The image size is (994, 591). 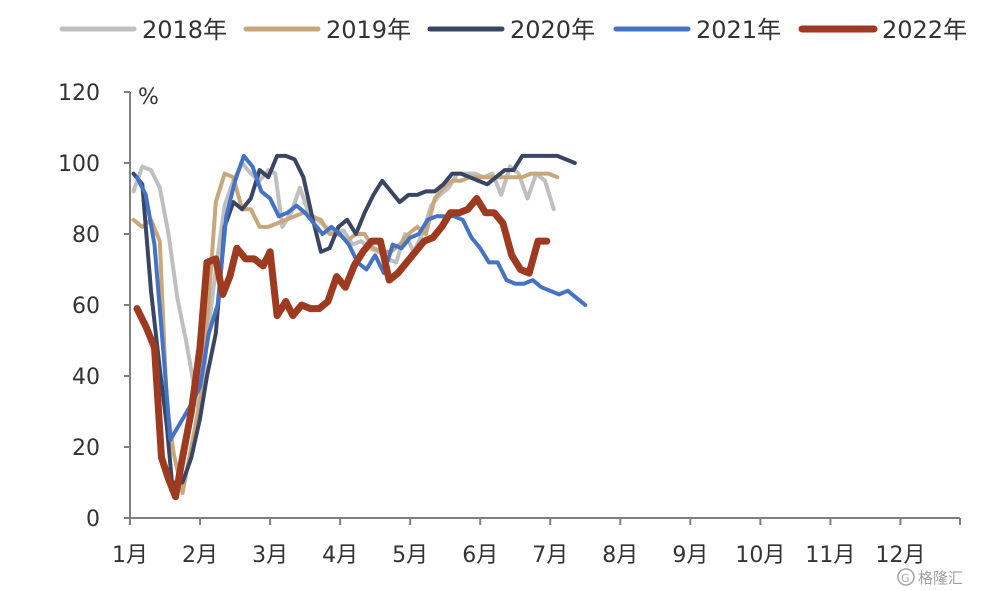 What do you see at coordinates (550, 555) in the screenshot?
I see `x-tick-label: 7月` at bounding box center [550, 555].